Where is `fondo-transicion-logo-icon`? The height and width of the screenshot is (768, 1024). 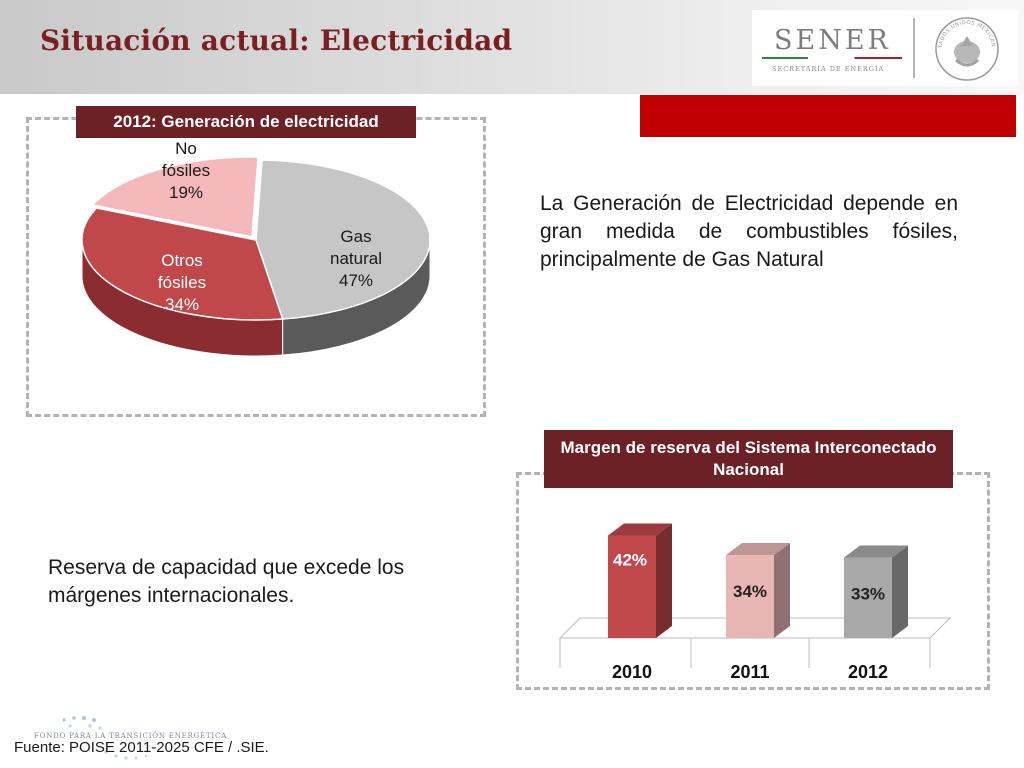
fondo-transicion-logo-icon is located at coordinates (105, 738).